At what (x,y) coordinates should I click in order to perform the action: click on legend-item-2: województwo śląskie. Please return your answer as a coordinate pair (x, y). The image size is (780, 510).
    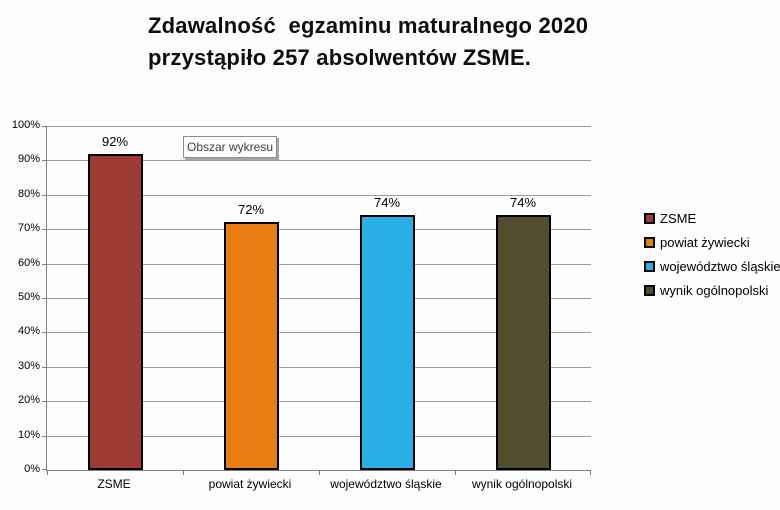
    Looking at the image, I should click on (712, 266).